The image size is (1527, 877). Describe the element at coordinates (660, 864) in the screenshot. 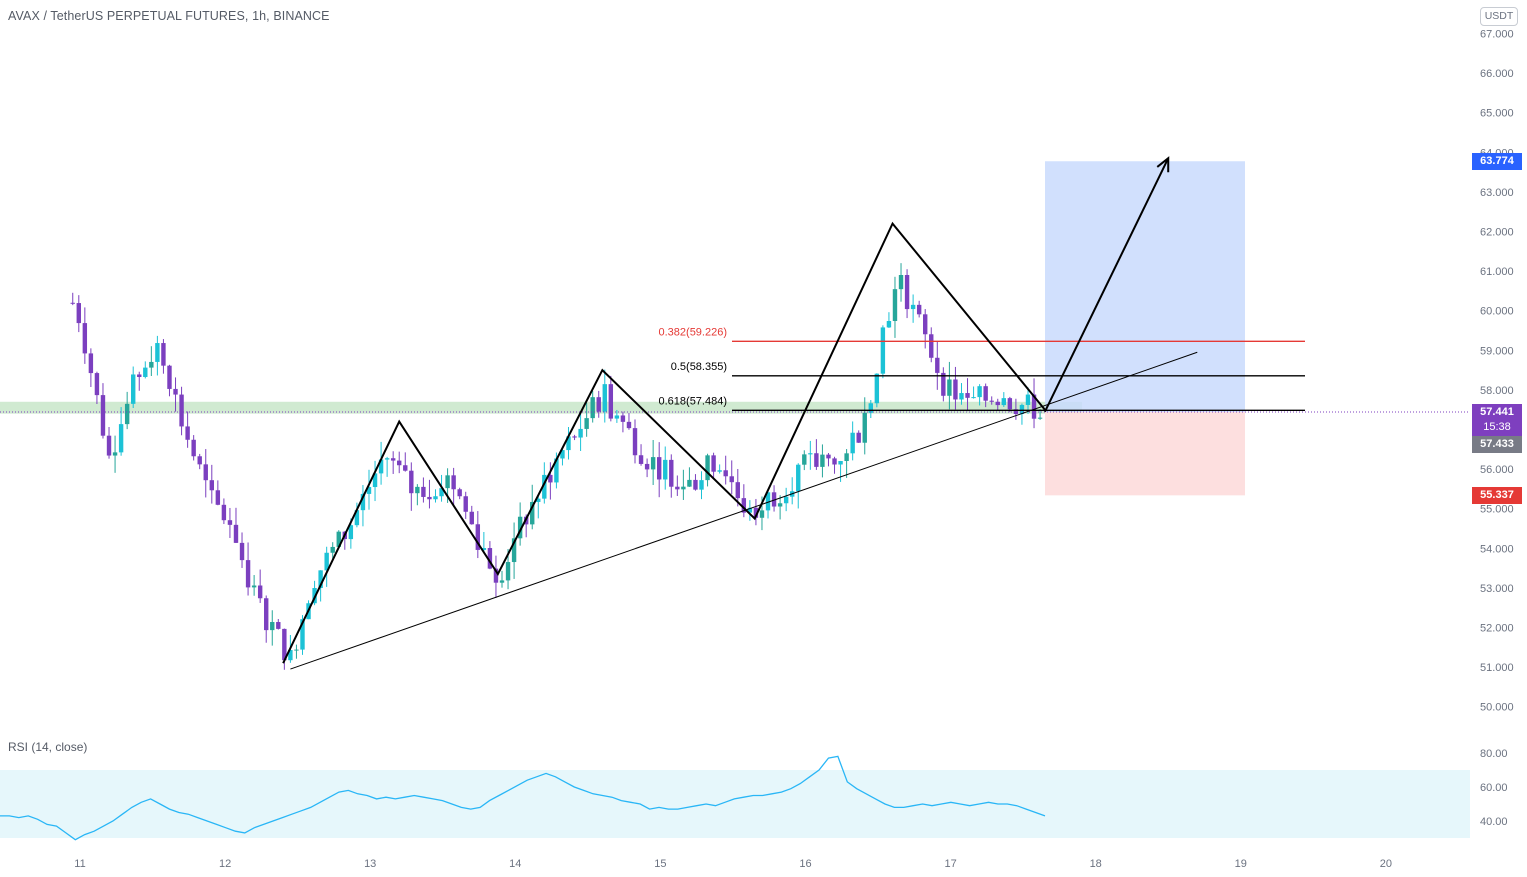

I see `date-axis-tick: 15` at that location.